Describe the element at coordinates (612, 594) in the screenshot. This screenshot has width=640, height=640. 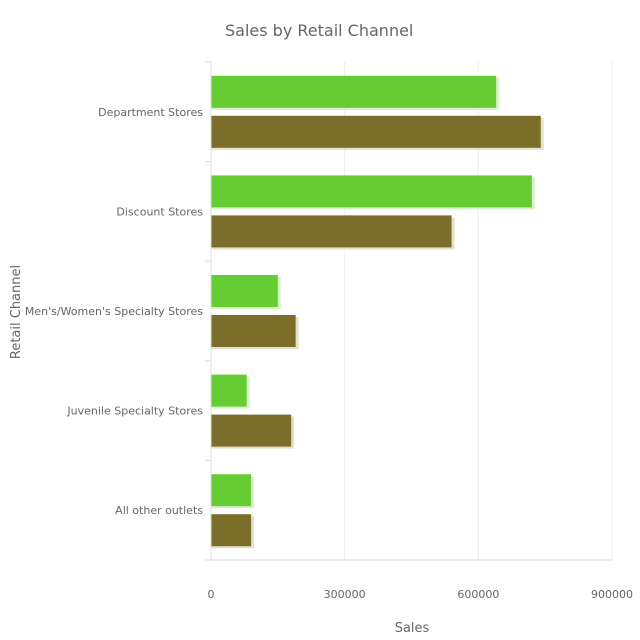
I see `x-tick-label: 900000` at that location.